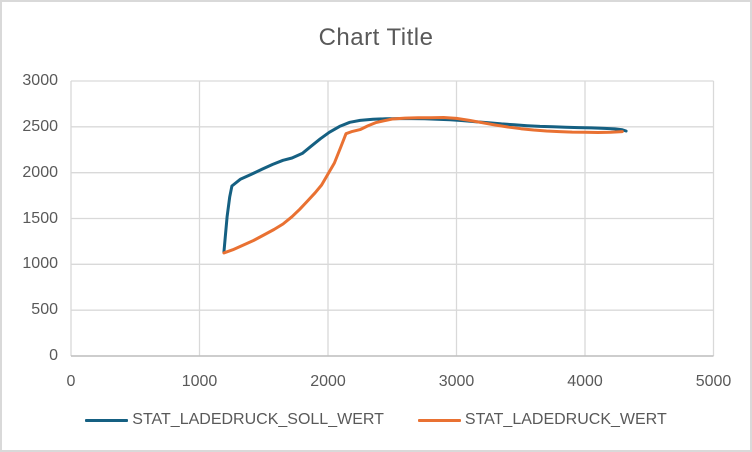  I want to click on legend-line-sample-wert, so click(439, 420).